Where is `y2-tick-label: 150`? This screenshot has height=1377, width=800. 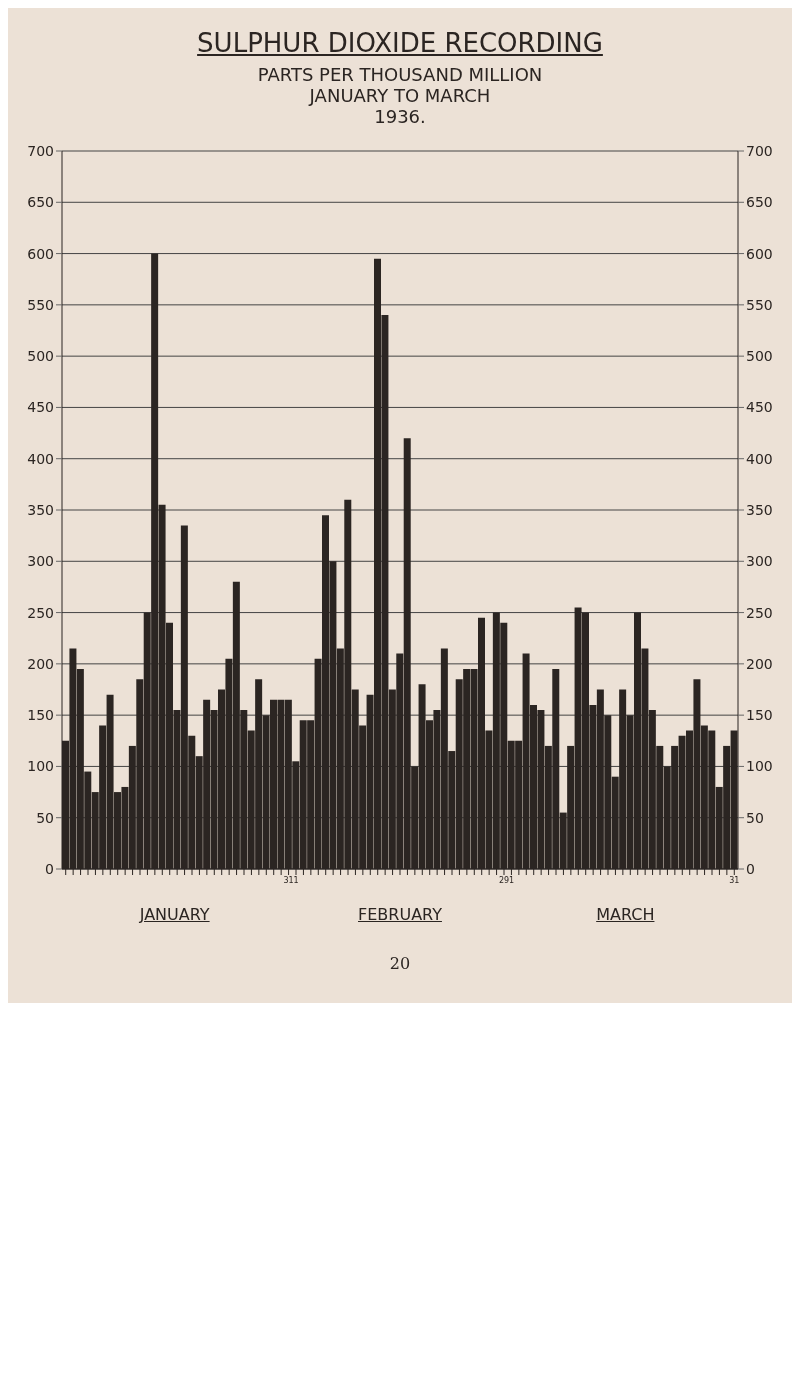 y2-tick-label: 150 is located at coordinates (759, 715).